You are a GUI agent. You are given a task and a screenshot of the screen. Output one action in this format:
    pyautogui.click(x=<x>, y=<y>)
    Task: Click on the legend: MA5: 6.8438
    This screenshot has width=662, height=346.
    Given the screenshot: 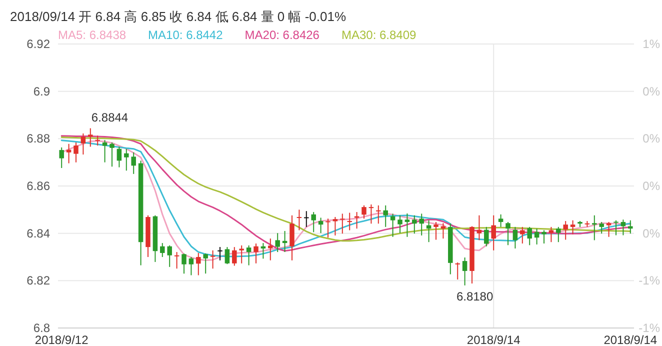 What is the action you would take?
    pyautogui.click(x=92, y=35)
    